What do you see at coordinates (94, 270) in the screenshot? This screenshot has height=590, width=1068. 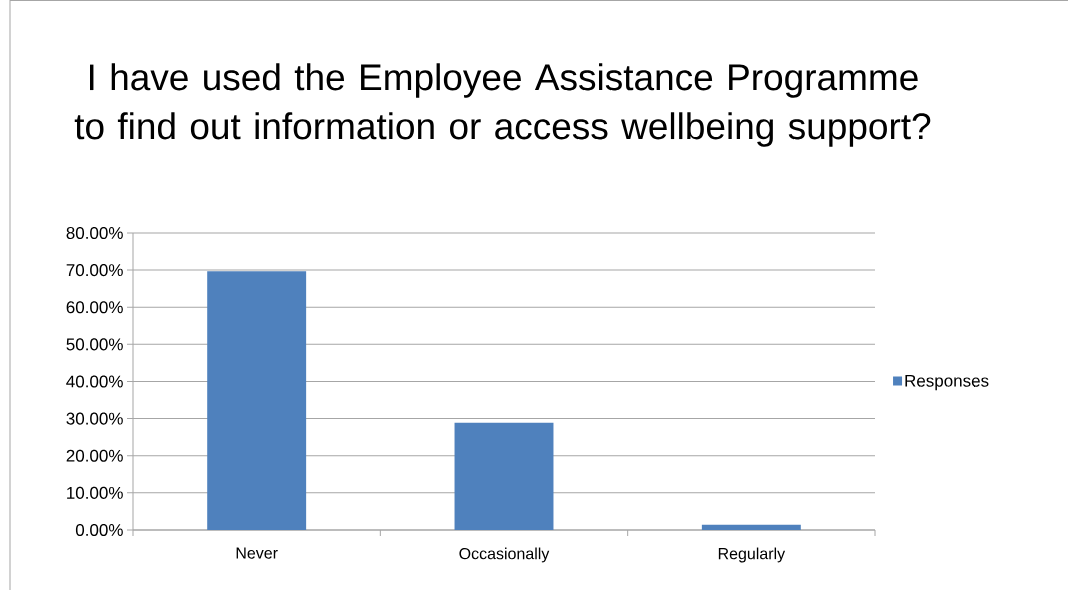 I see `y-tick-label: 70.00%` at bounding box center [94, 270].